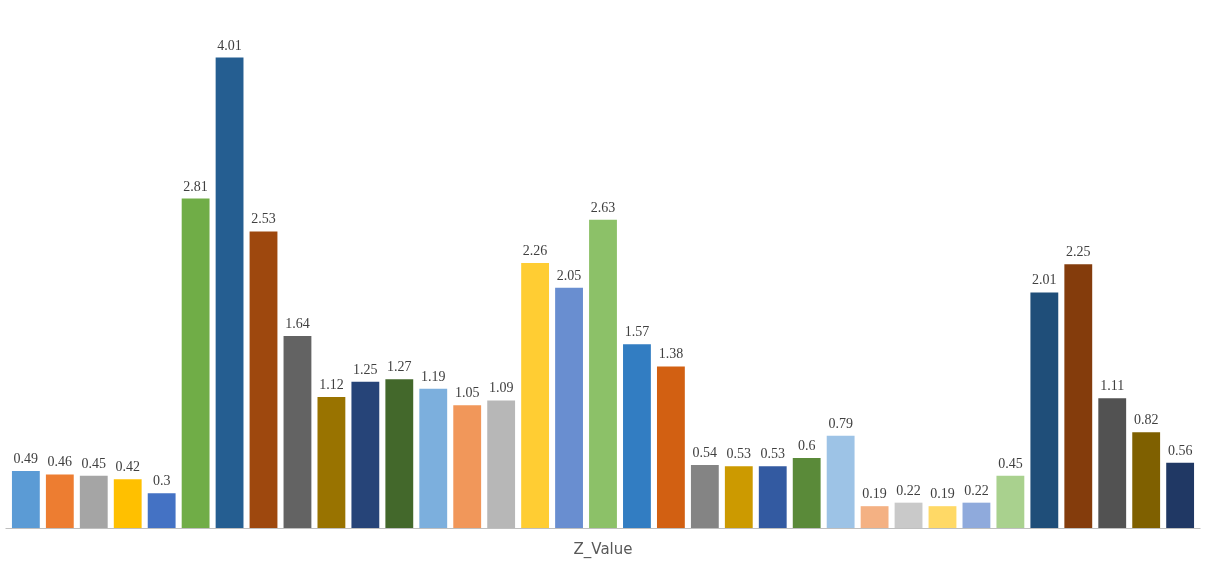 The width and height of the screenshot is (1228, 566). Describe the element at coordinates (195, 186) in the screenshot. I see `data-label: 2.81` at that location.